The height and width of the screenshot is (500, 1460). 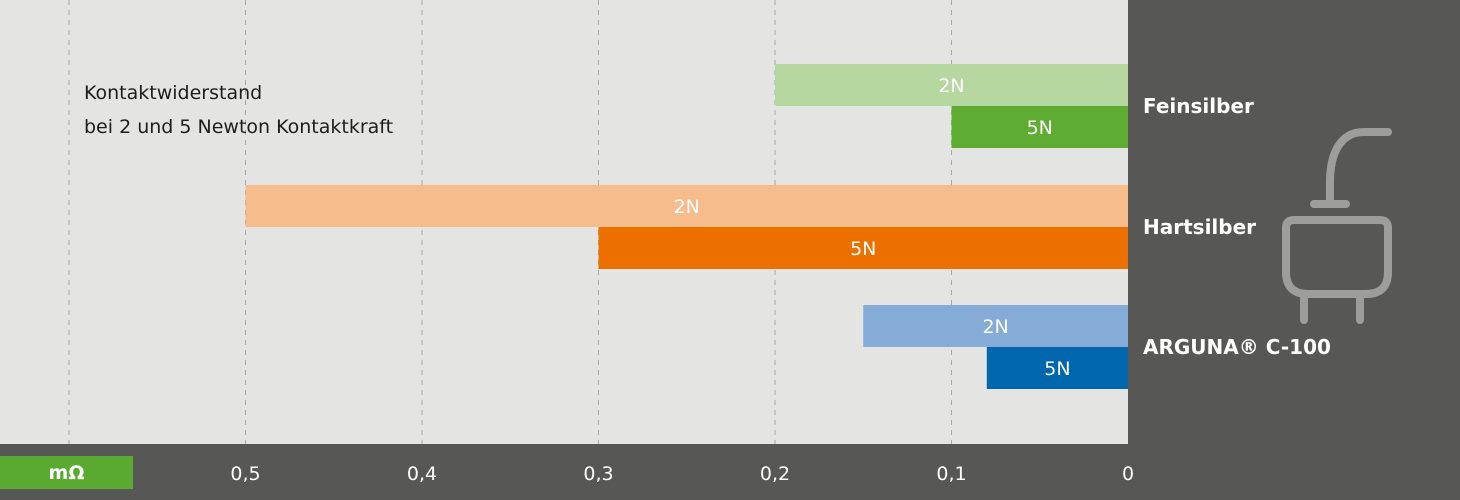 I want to click on plug-icon, so click(x=1337, y=226).